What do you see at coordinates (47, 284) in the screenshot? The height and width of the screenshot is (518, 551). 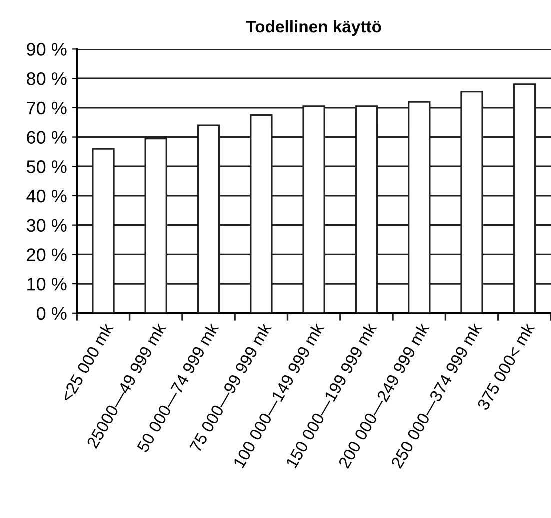 I see `y-tick-label: 10 %` at bounding box center [47, 284].